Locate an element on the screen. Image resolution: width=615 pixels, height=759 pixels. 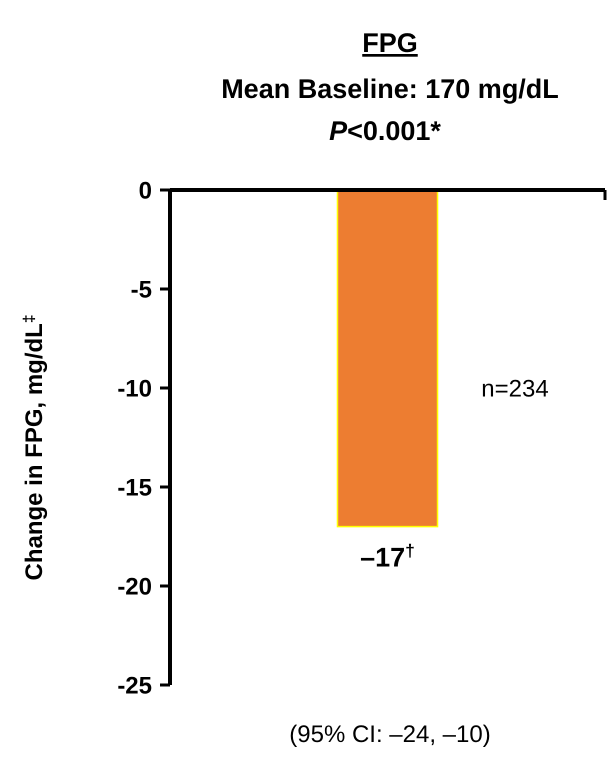
text: P<0.001* is located at coordinates (385, 131).